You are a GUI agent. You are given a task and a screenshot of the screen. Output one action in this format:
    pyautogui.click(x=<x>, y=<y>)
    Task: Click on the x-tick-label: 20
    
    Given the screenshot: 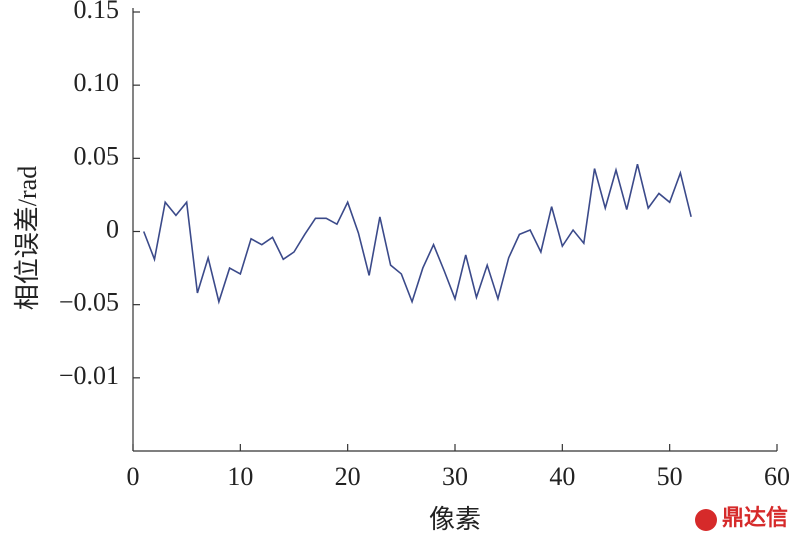 What is the action you would take?
    pyautogui.click(x=348, y=476)
    